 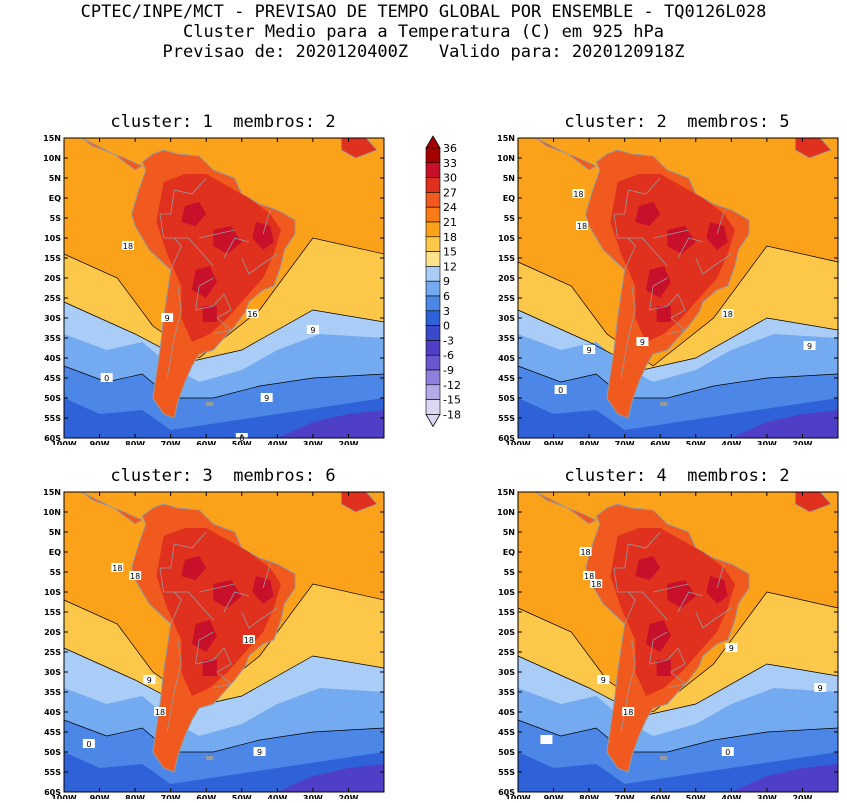 I want to click on lon-tick-label: 50W, so click(x=242, y=796).